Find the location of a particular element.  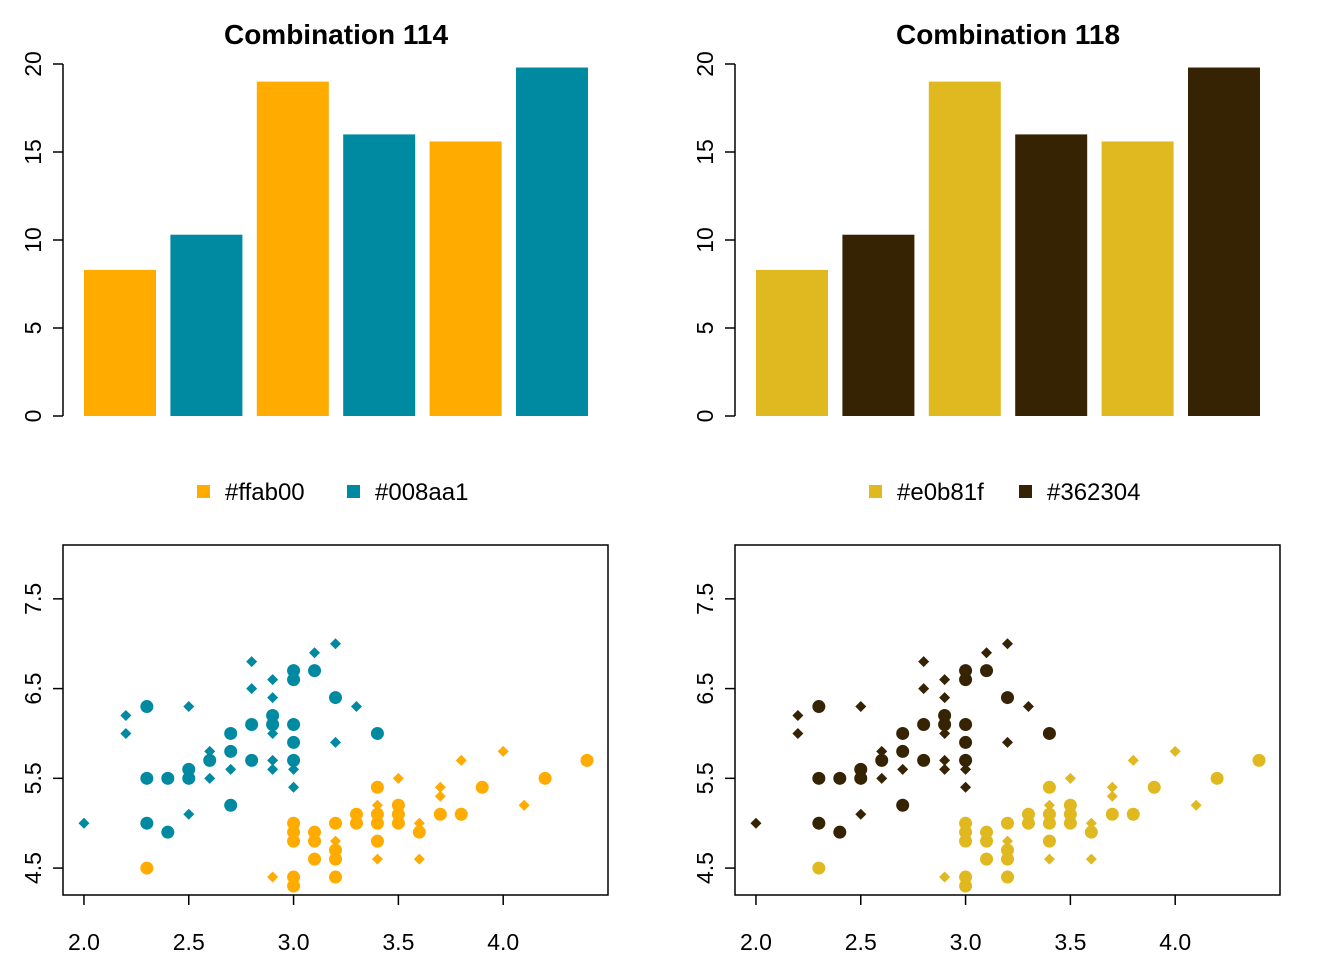

x-tick-label: 3.0 is located at coordinates (966, 942).